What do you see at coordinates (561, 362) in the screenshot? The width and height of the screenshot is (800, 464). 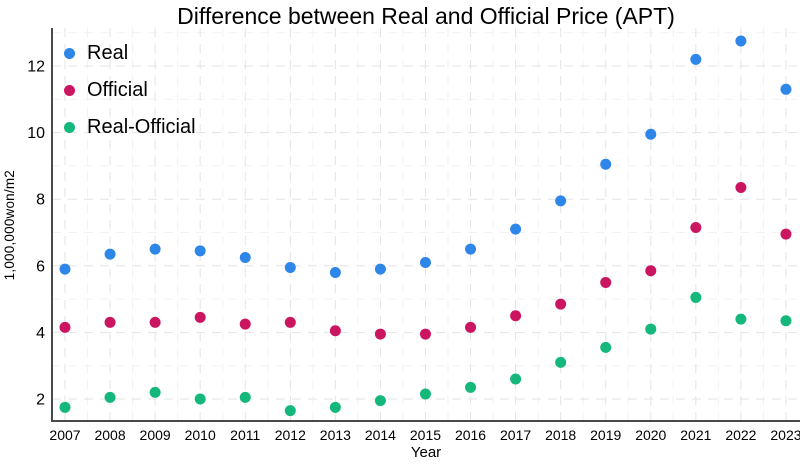 I see `data-point-real-official-2018` at bounding box center [561, 362].